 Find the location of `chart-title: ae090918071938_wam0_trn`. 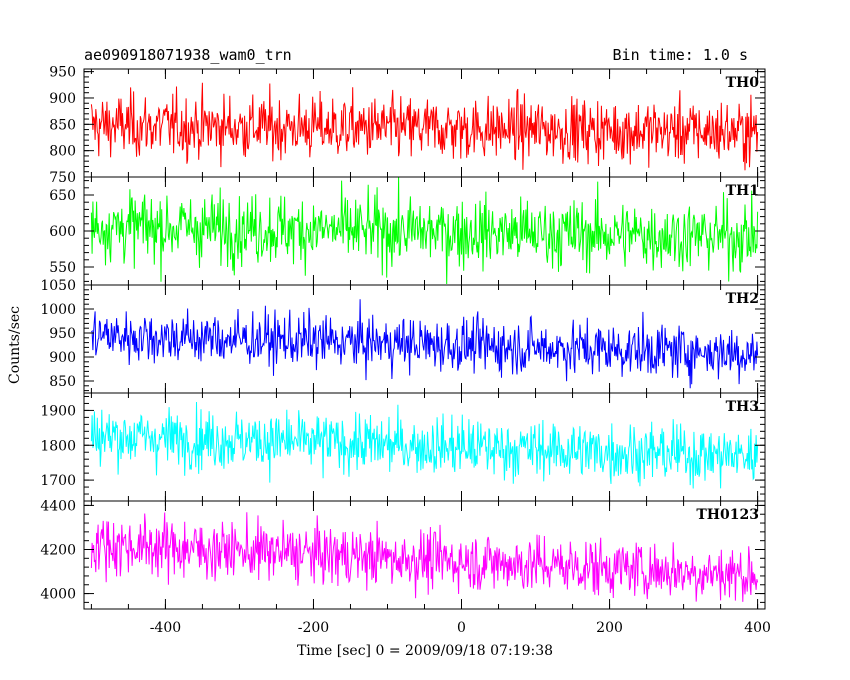

chart-title: ae090918071938_wam0_trn is located at coordinates (188, 55).